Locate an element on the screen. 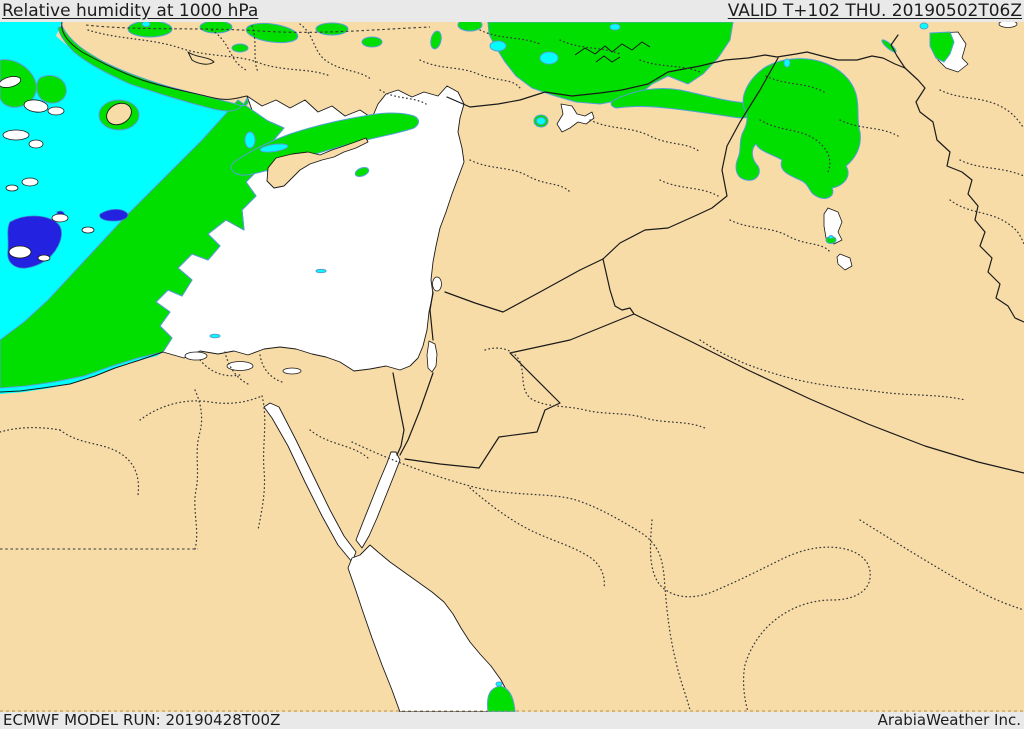  red-sea-coast-green-patch is located at coordinates (501, 696).